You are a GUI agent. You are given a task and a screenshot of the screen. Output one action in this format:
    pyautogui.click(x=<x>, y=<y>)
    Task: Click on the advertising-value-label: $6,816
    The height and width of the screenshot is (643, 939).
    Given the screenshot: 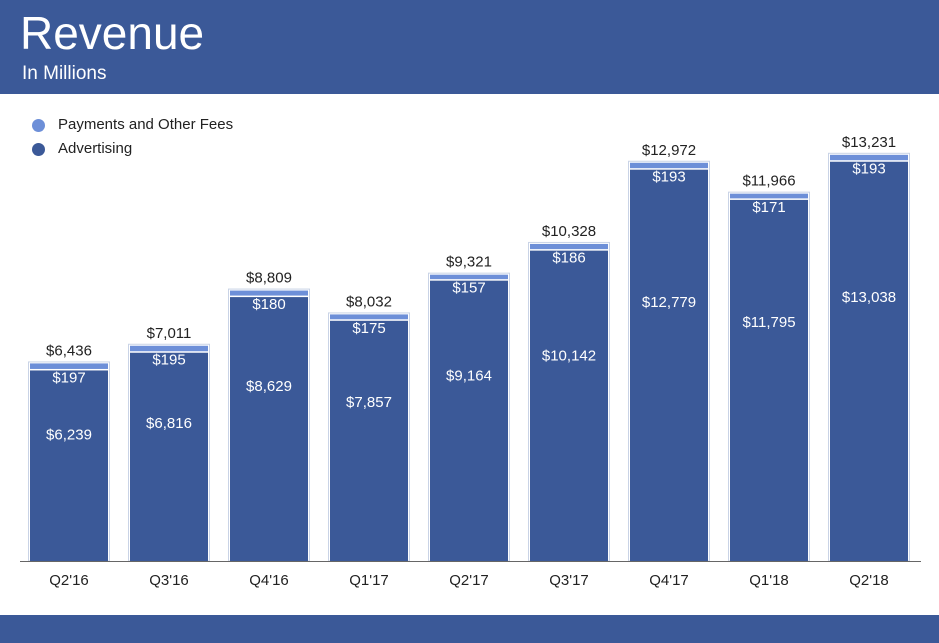 What is the action you would take?
    pyautogui.click(x=169, y=423)
    